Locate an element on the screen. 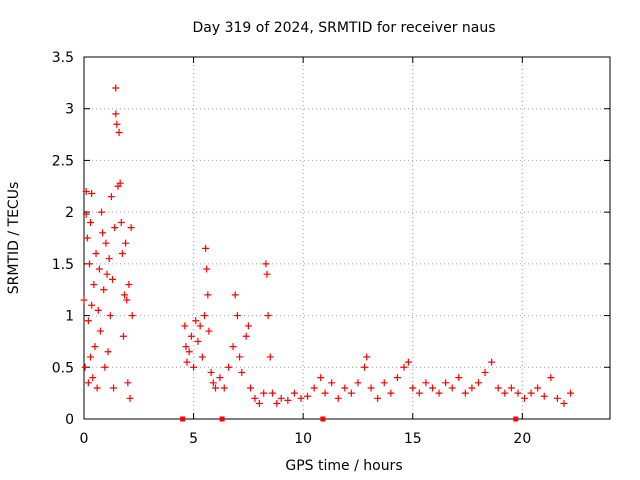 This screenshot has height=480, width=640. y-tick-label: 0 is located at coordinates (69, 420).